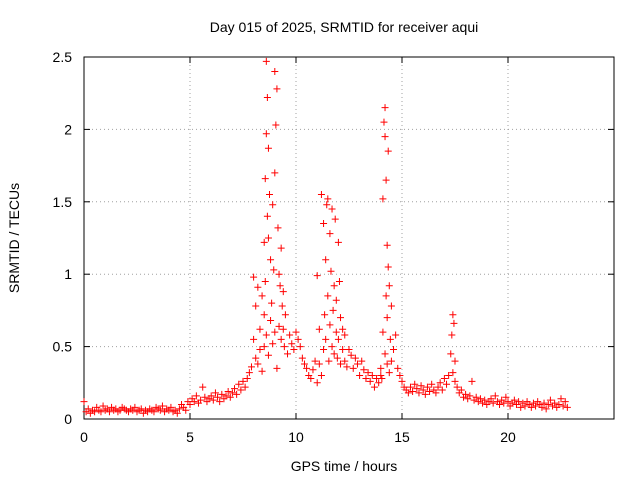 The image size is (640, 480). What do you see at coordinates (63, 202) in the screenshot?
I see `y-tick-label: 1.5` at bounding box center [63, 202].